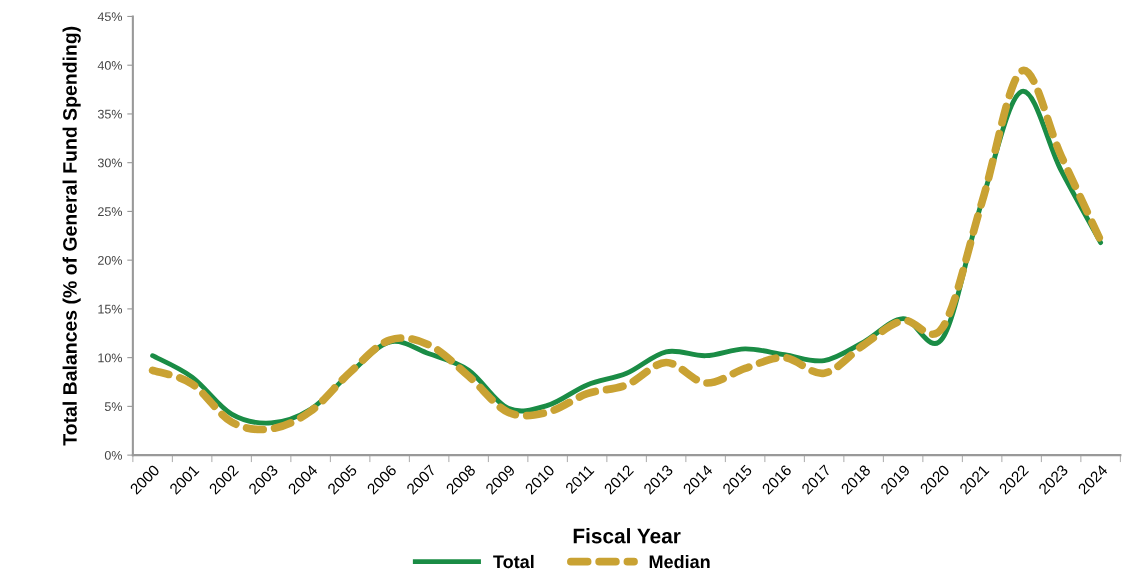 The width and height of the screenshot is (1126, 588). Describe the element at coordinates (71, 236) in the screenshot. I see `y-axis-title: Total Balances (% of General Fund Spending)` at that location.